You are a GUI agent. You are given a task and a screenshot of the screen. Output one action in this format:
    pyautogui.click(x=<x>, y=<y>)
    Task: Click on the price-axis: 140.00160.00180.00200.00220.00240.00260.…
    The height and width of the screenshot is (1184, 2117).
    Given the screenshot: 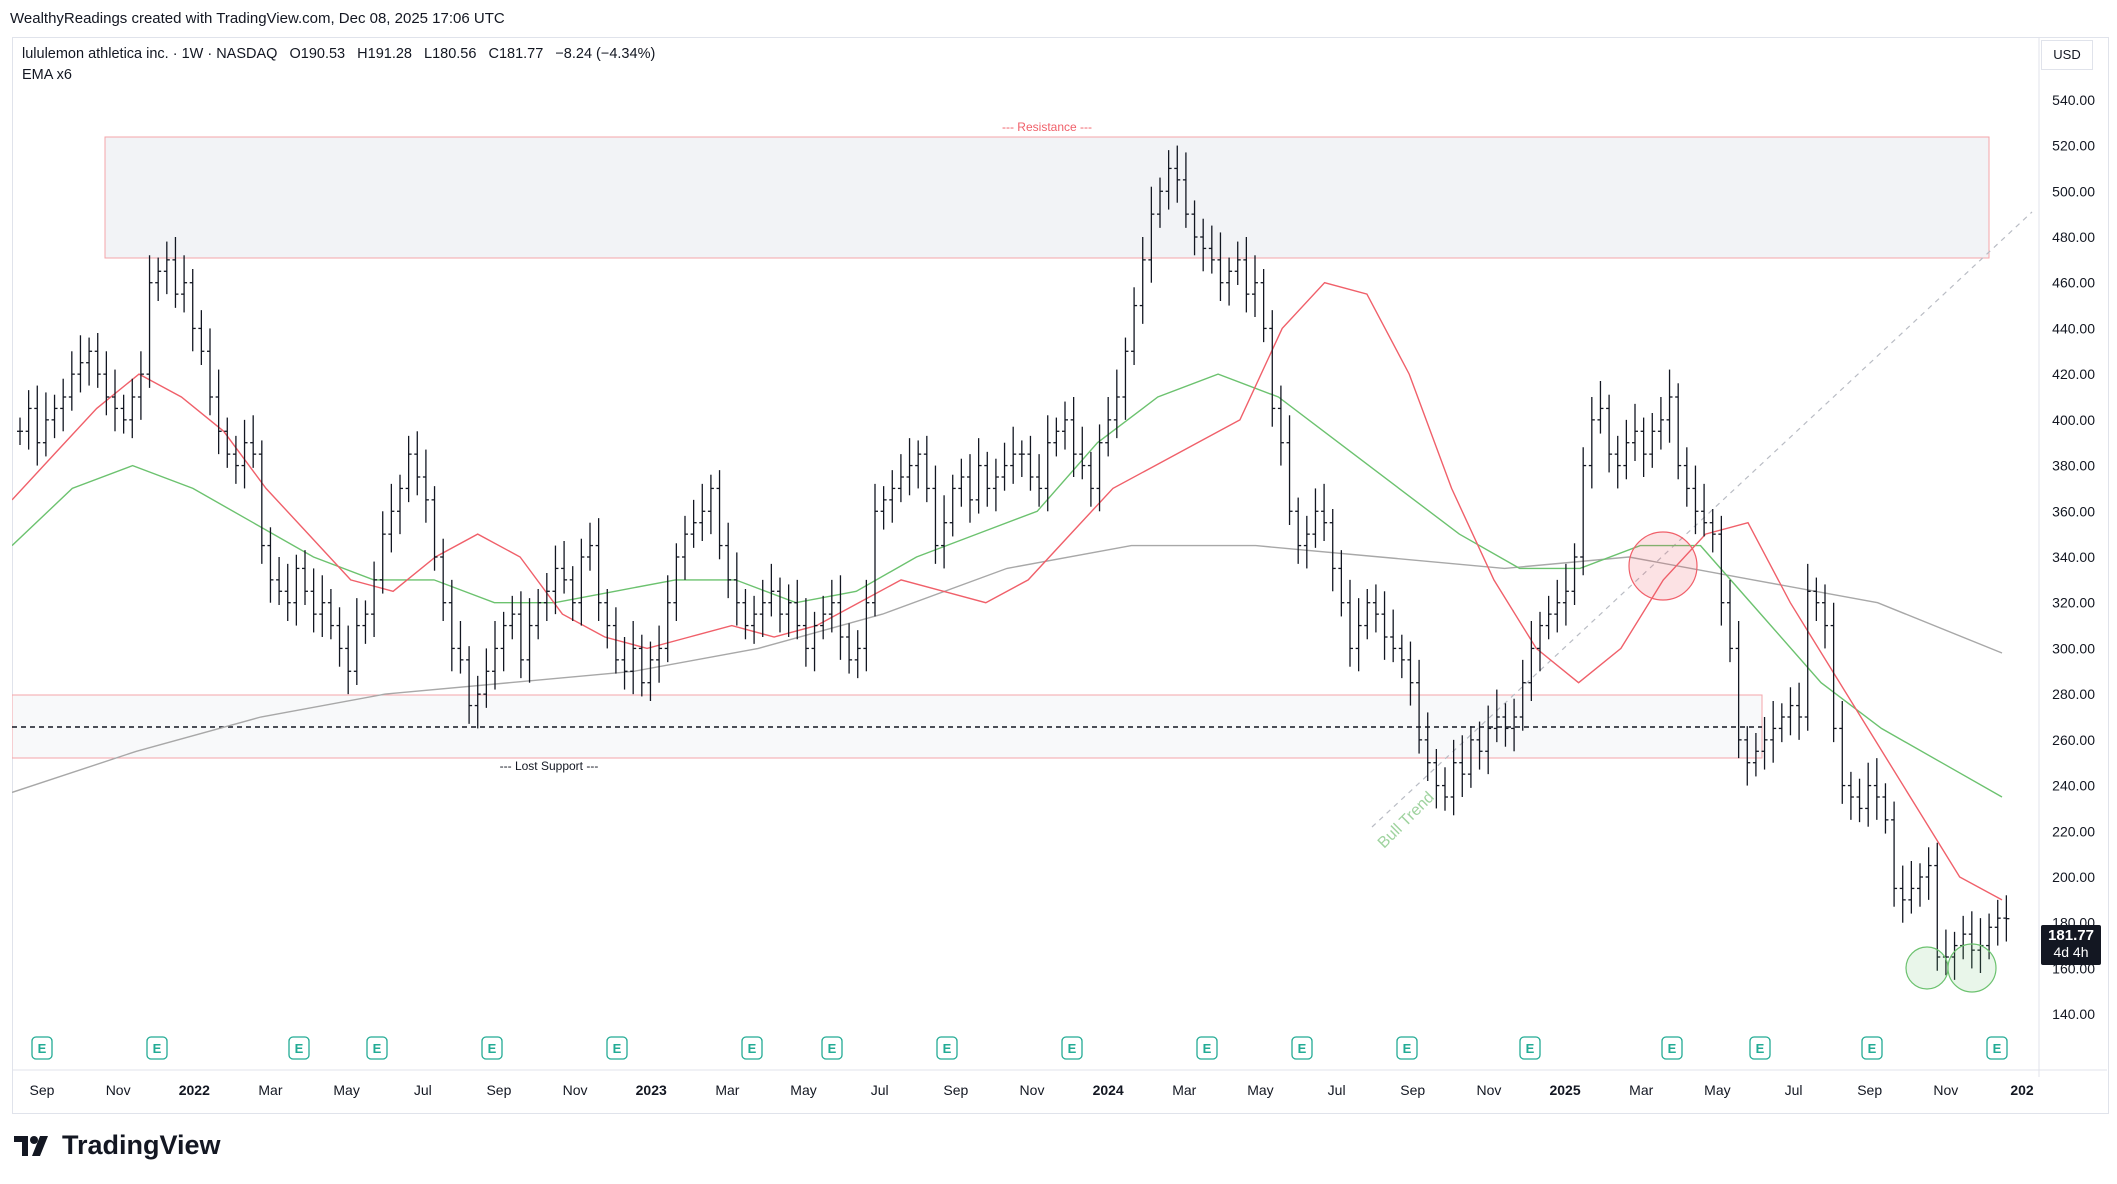 What is the action you would take?
    pyautogui.click(x=2066, y=557)
    